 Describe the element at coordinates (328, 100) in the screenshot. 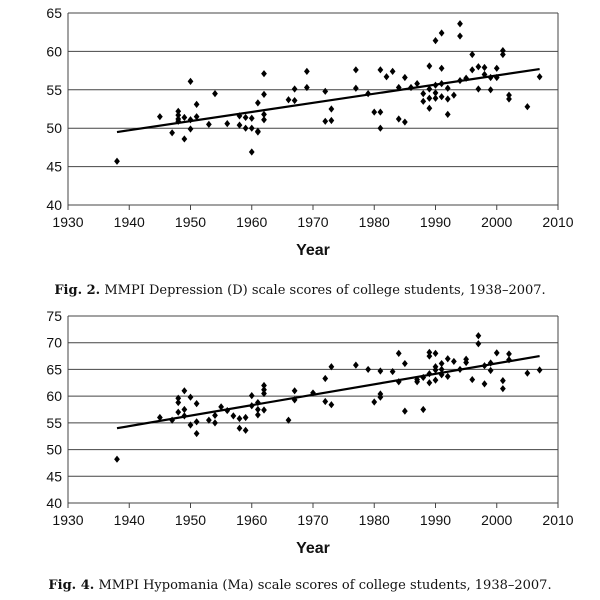

I see `trendline` at that location.